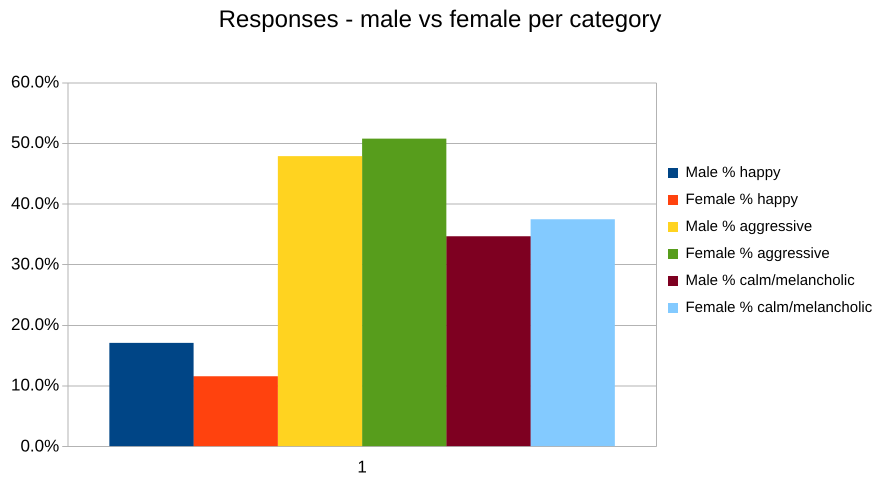 The width and height of the screenshot is (874, 485). Describe the element at coordinates (35, 385) in the screenshot. I see `y-tick-label: 10.0%` at that location.